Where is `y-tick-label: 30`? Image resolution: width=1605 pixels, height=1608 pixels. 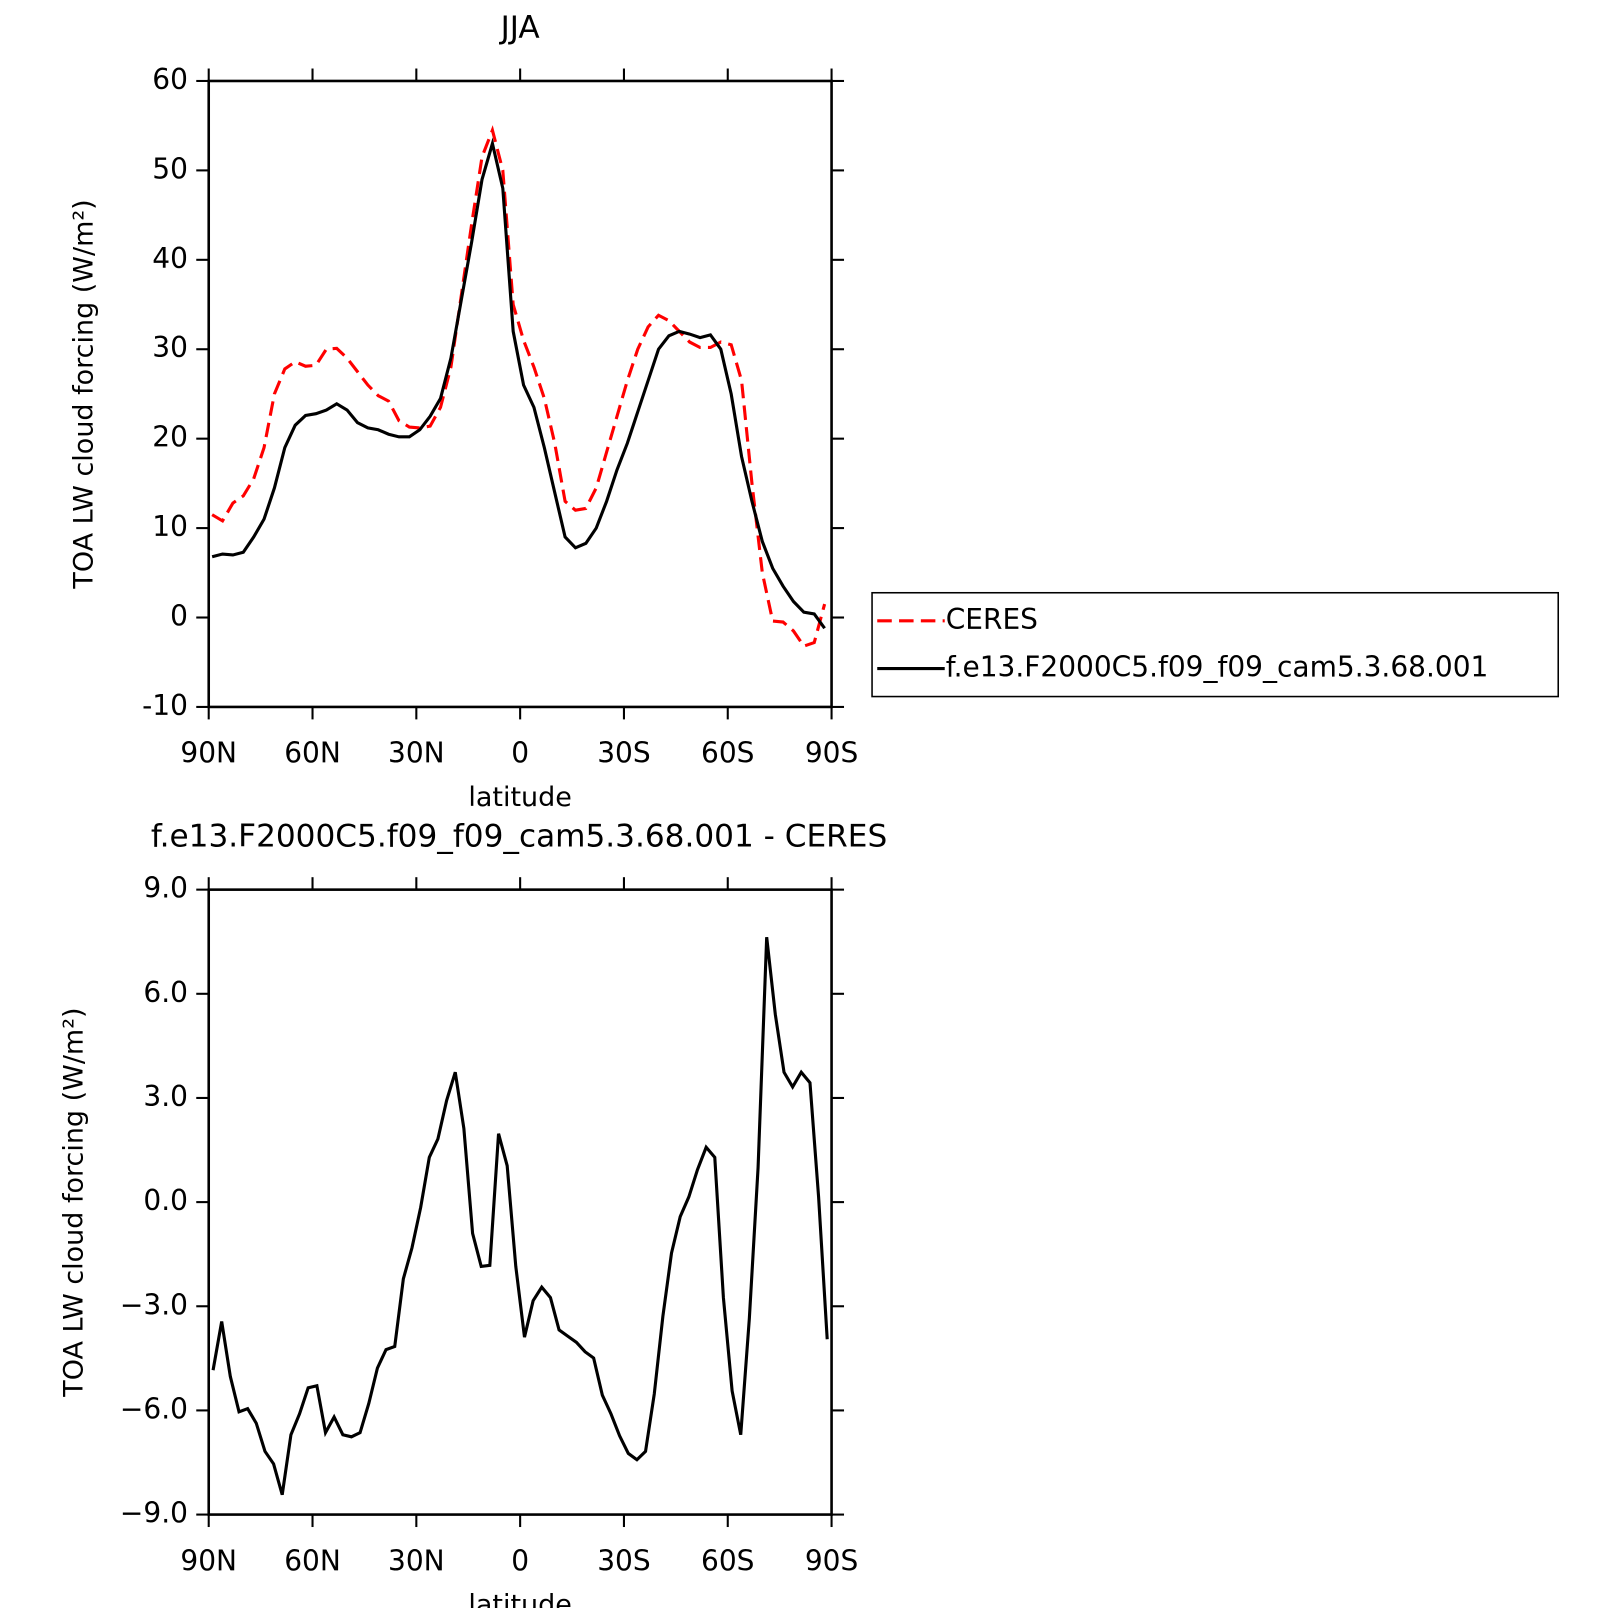
y-tick-label: 30 is located at coordinates (170, 347).